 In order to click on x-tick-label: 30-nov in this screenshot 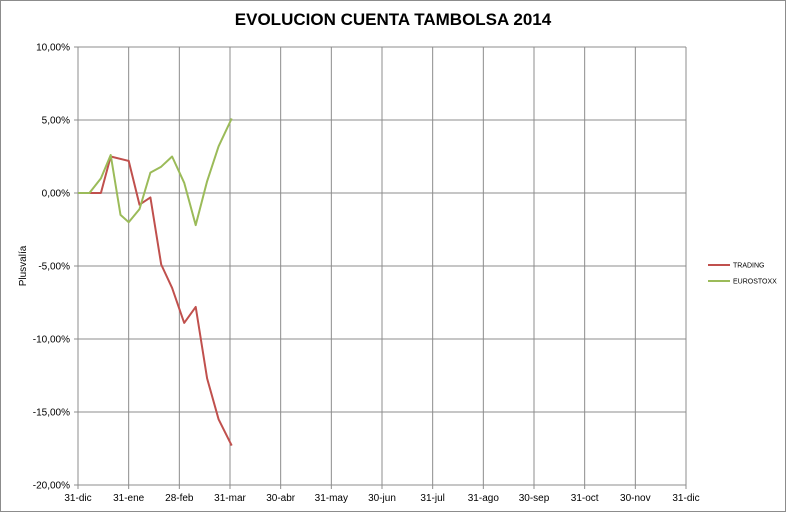, I will do `click(635, 498)`.